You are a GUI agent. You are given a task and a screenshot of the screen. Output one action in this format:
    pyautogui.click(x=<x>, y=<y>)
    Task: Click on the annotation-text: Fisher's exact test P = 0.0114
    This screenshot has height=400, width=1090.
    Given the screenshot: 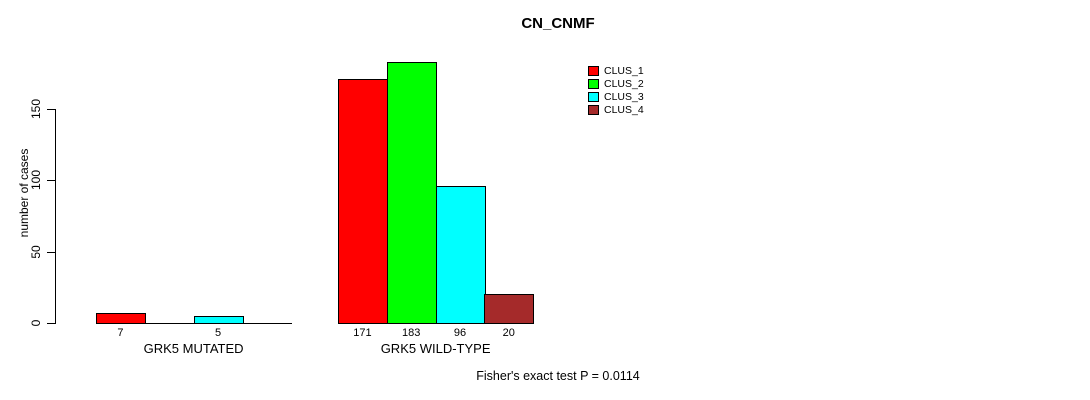 What is the action you would take?
    pyautogui.click(x=558, y=376)
    